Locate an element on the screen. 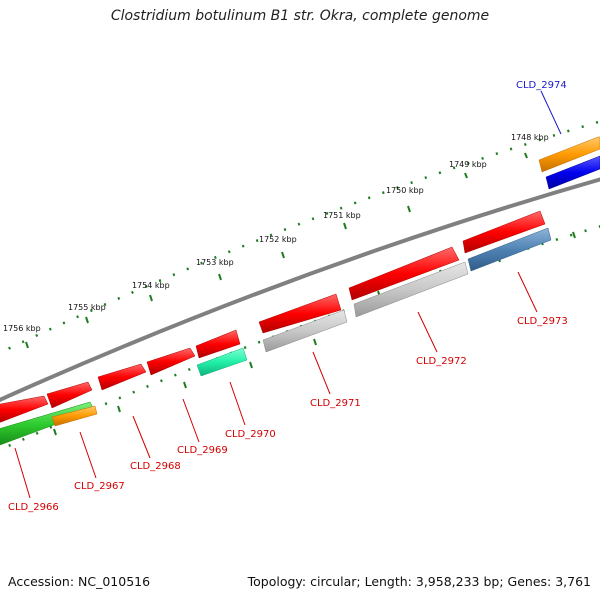  gene-arrow-cyan is located at coordinates (222, 362).